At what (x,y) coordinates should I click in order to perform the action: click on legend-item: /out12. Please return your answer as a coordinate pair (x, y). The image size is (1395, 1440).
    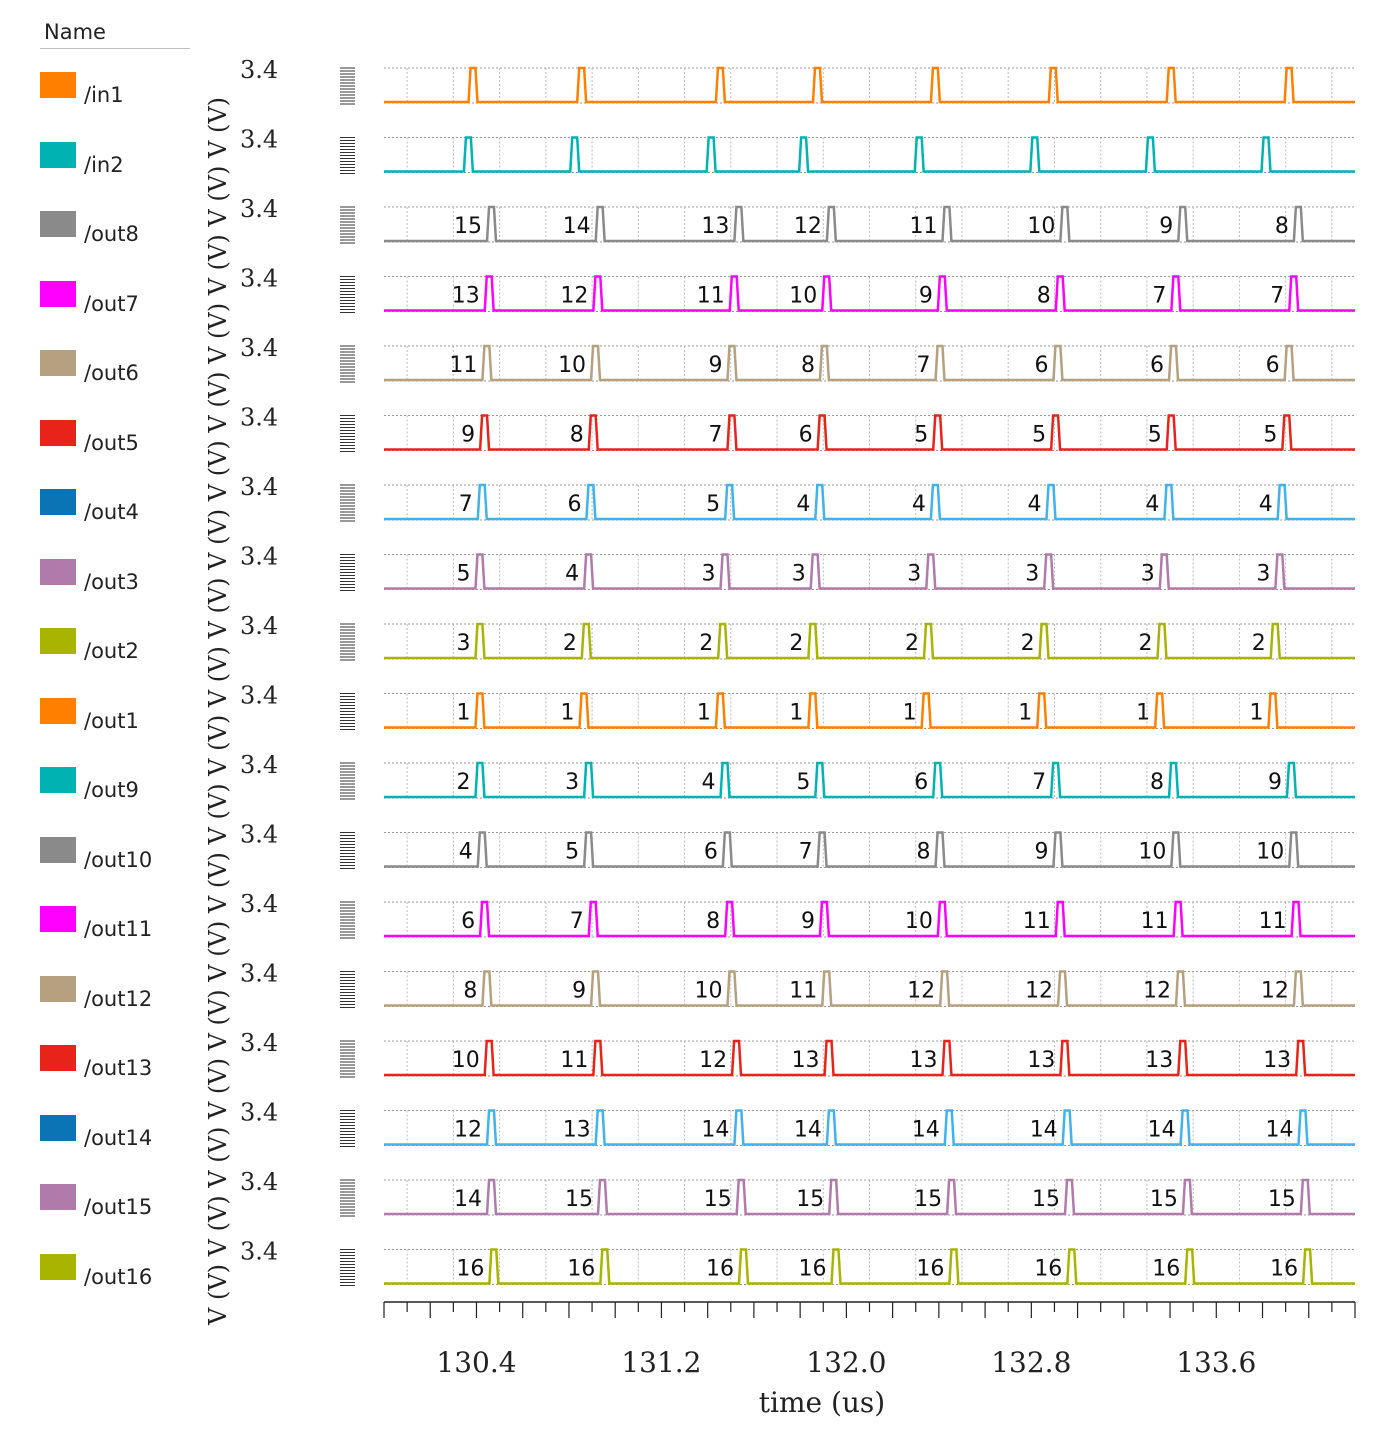
    Looking at the image, I should click on (120, 995).